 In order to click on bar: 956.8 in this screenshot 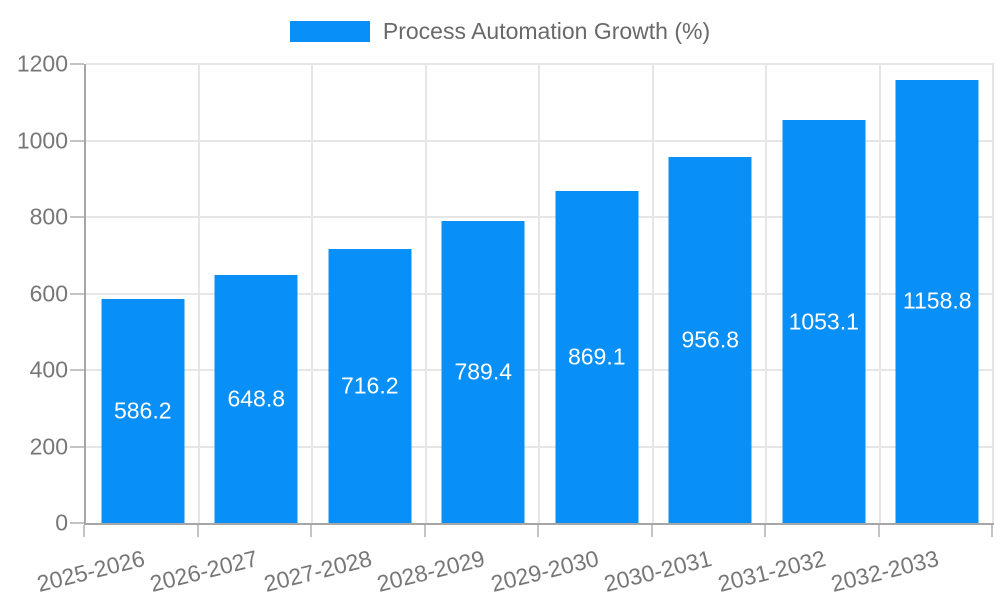, I will do `click(710, 340)`.